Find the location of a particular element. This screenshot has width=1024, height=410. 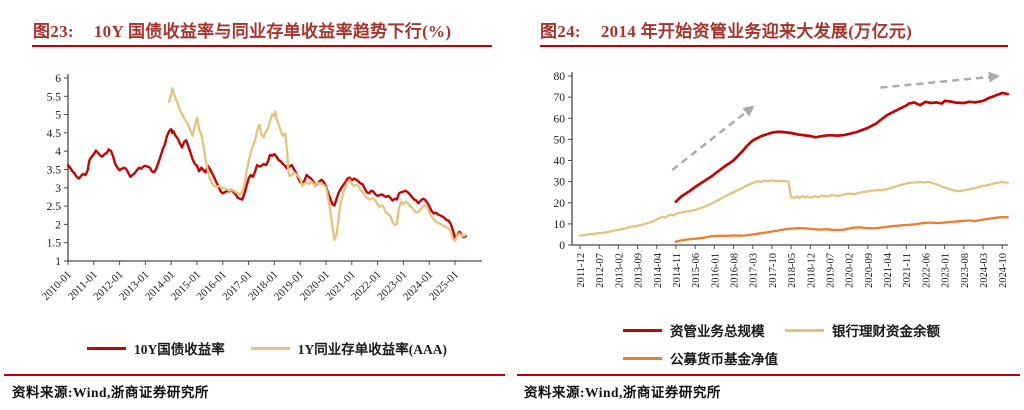

figure-23-legend: 10Y国债收益率 1Y同业存单收益率(AAA) is located at coordinates (267, 348).